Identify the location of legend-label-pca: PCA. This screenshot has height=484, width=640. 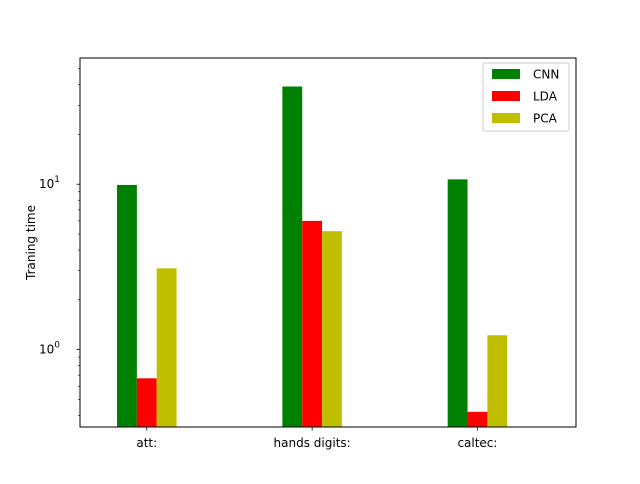
(545, 119).